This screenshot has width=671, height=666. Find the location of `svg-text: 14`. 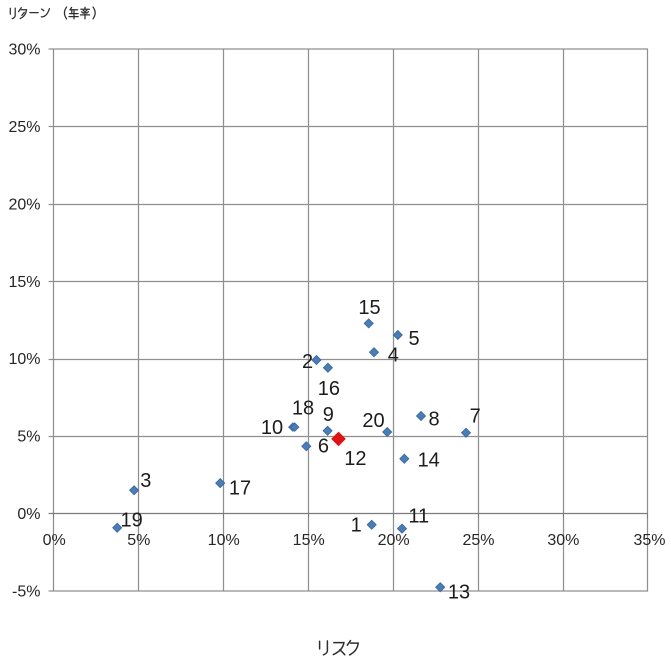

svg-text: 14 is located at coordinates (429, 461).